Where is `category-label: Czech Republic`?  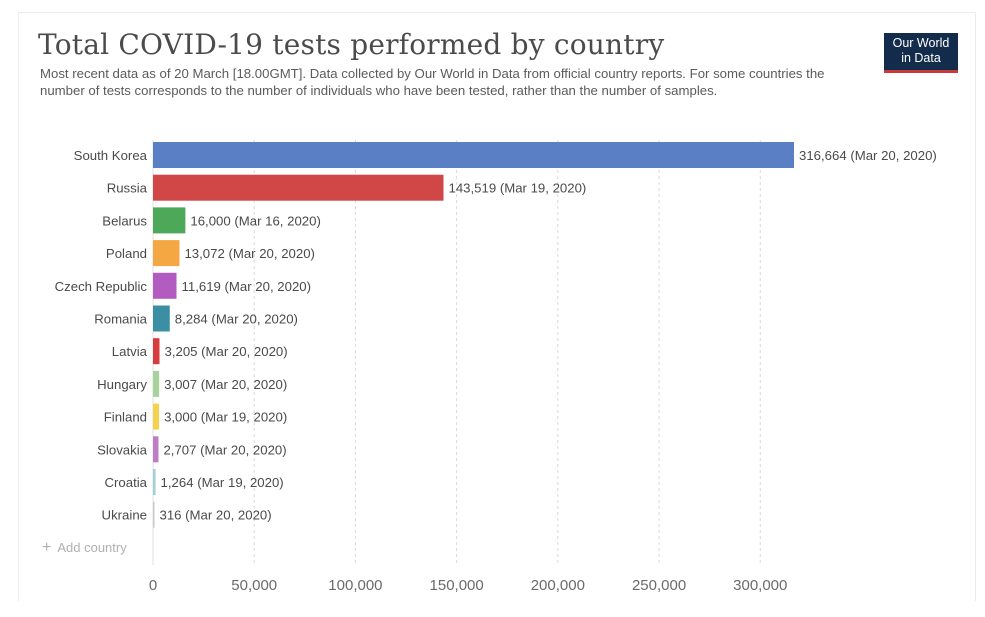 category-label: Czech Republic is located at coordinates (101, 286).